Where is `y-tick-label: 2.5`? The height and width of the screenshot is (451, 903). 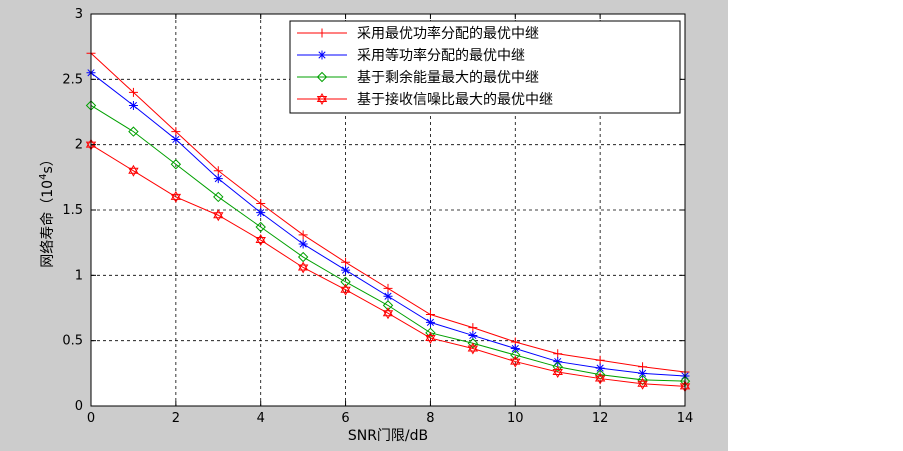
y-tick-label: 2.5 is located at coordinates (72, 79).